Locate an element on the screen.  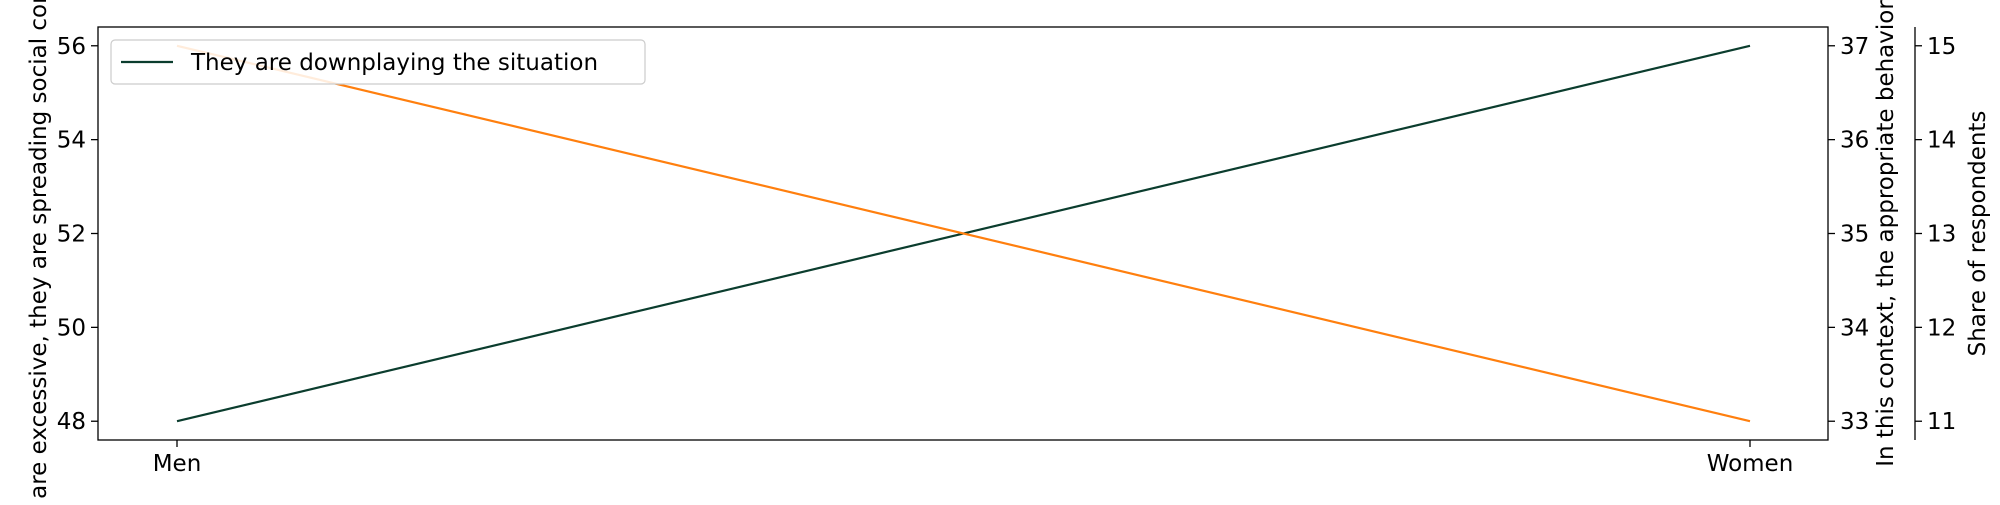
right2-y-tick-label: 15 is located at coordinates (1941, 47).